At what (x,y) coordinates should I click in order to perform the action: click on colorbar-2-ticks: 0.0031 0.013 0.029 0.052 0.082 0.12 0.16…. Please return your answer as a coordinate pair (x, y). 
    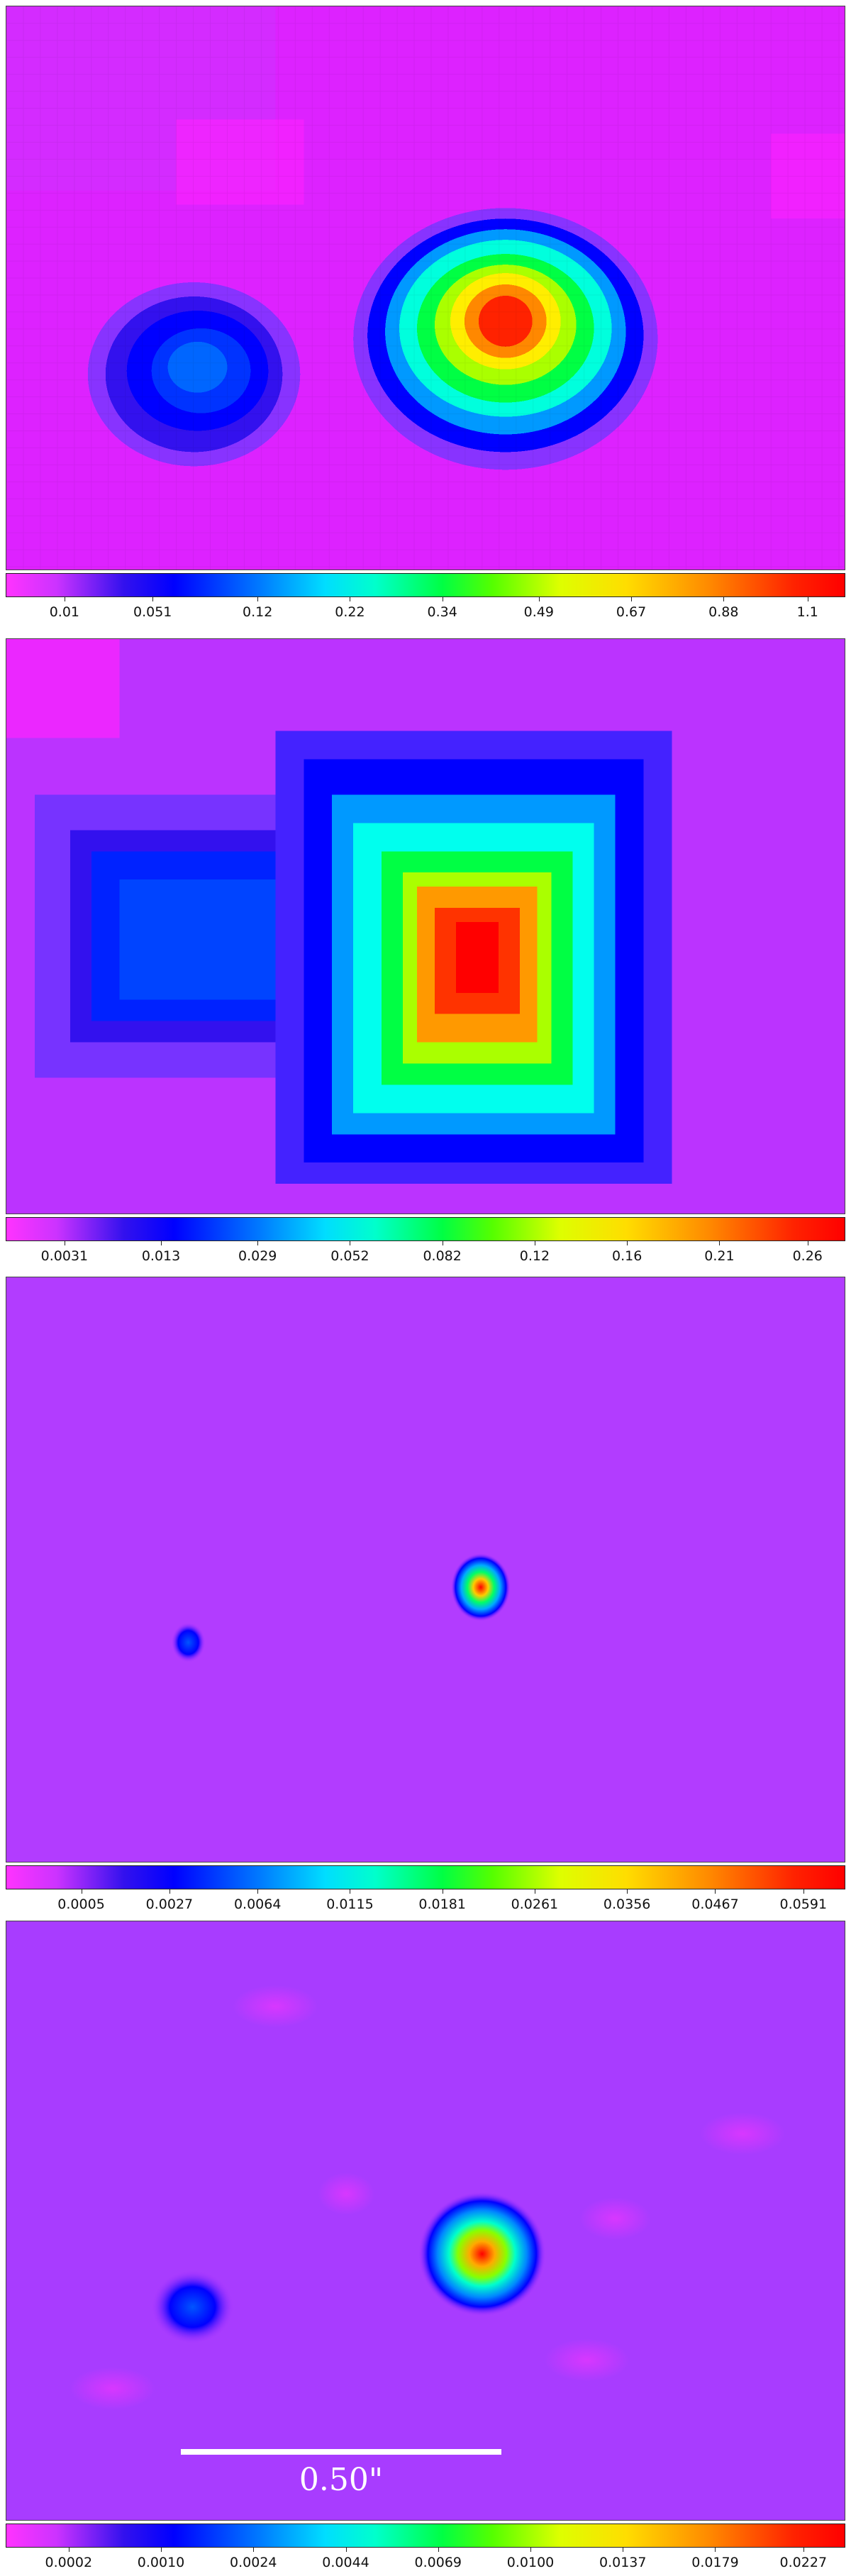
    Looking at the image, I should click on (425, 1255).